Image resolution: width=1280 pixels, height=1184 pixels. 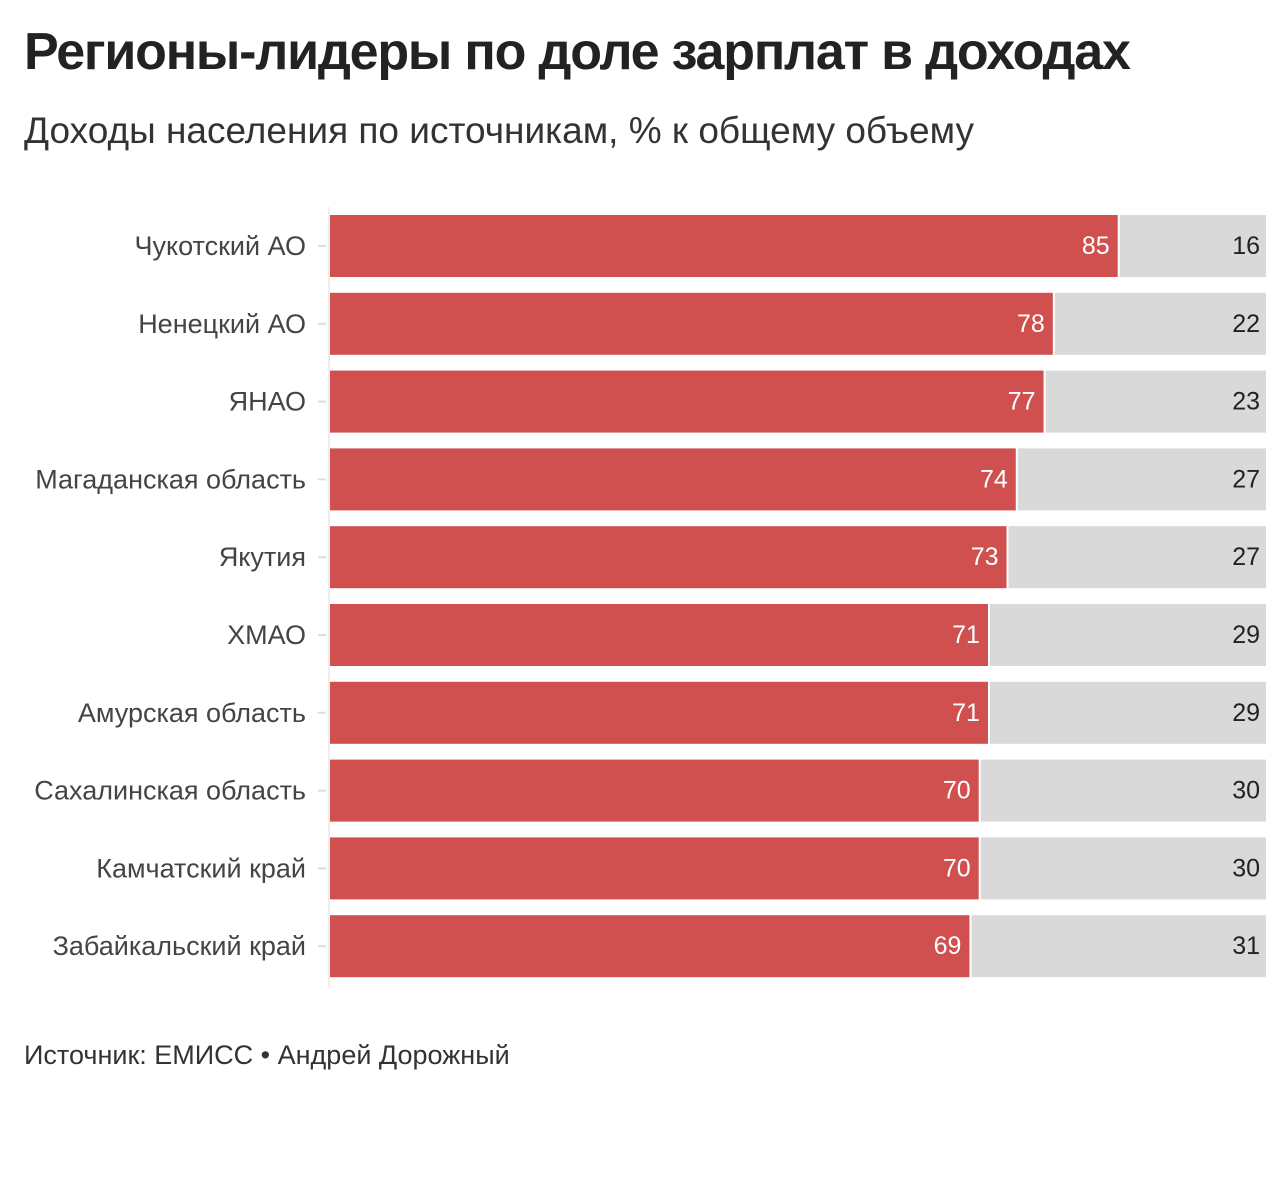 I want to click on bar-value-label: 78, so click(x=1031, y=324).